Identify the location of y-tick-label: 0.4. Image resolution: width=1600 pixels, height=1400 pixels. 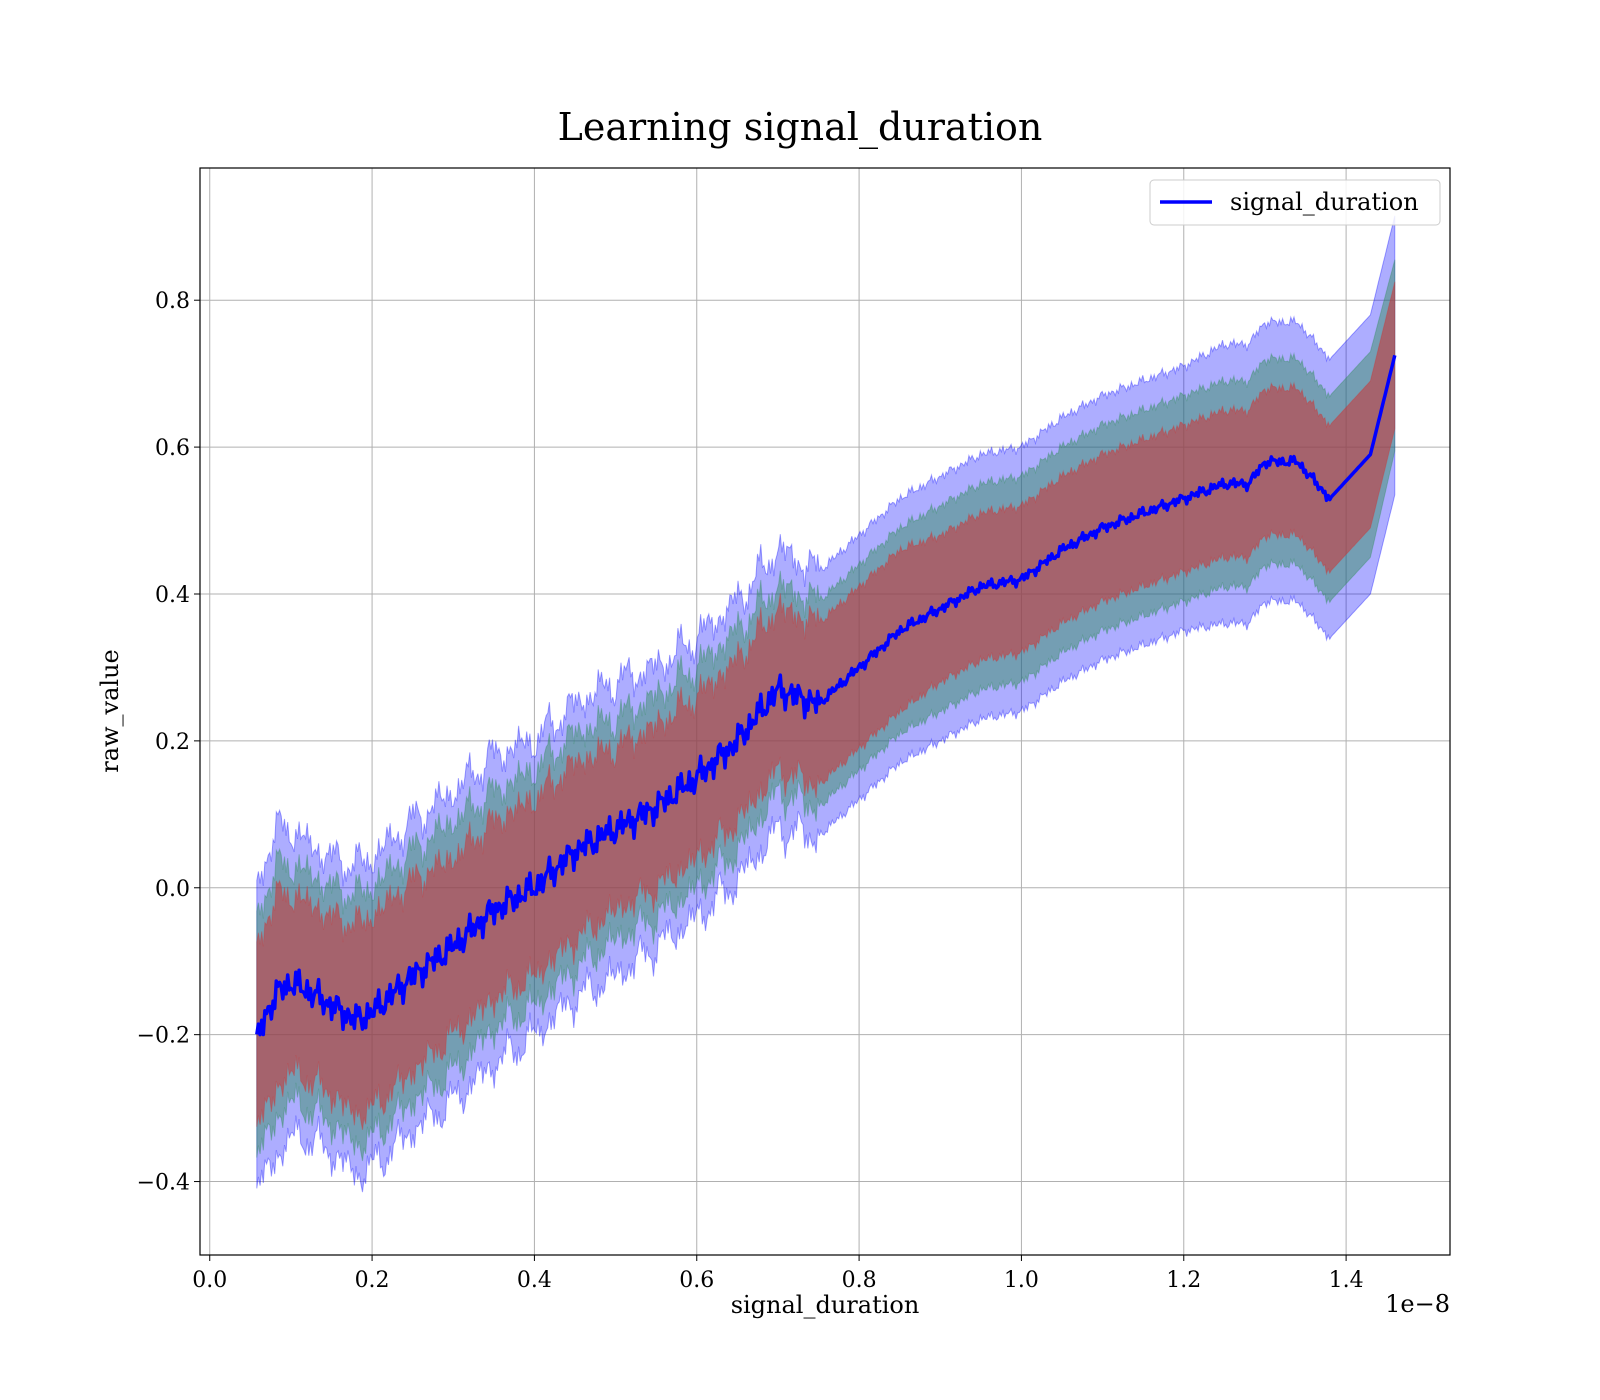
(172, 595).